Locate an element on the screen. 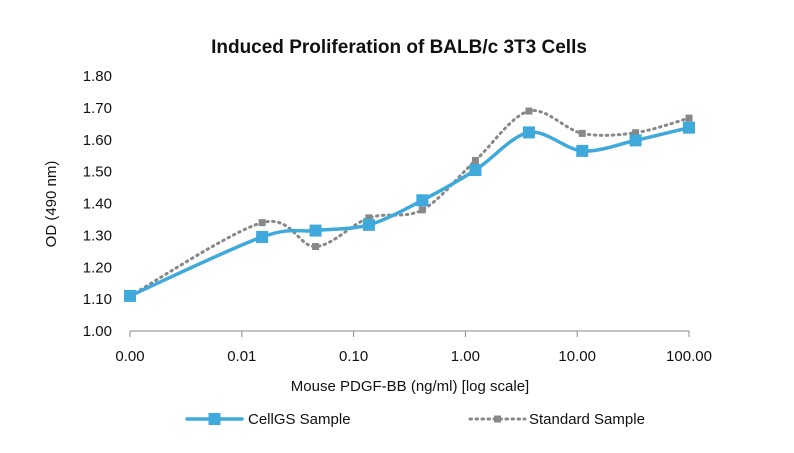 The width and height of the screenshot is (794, 453). y-tick-label: 1.40 is located at coordinates (97, 204).